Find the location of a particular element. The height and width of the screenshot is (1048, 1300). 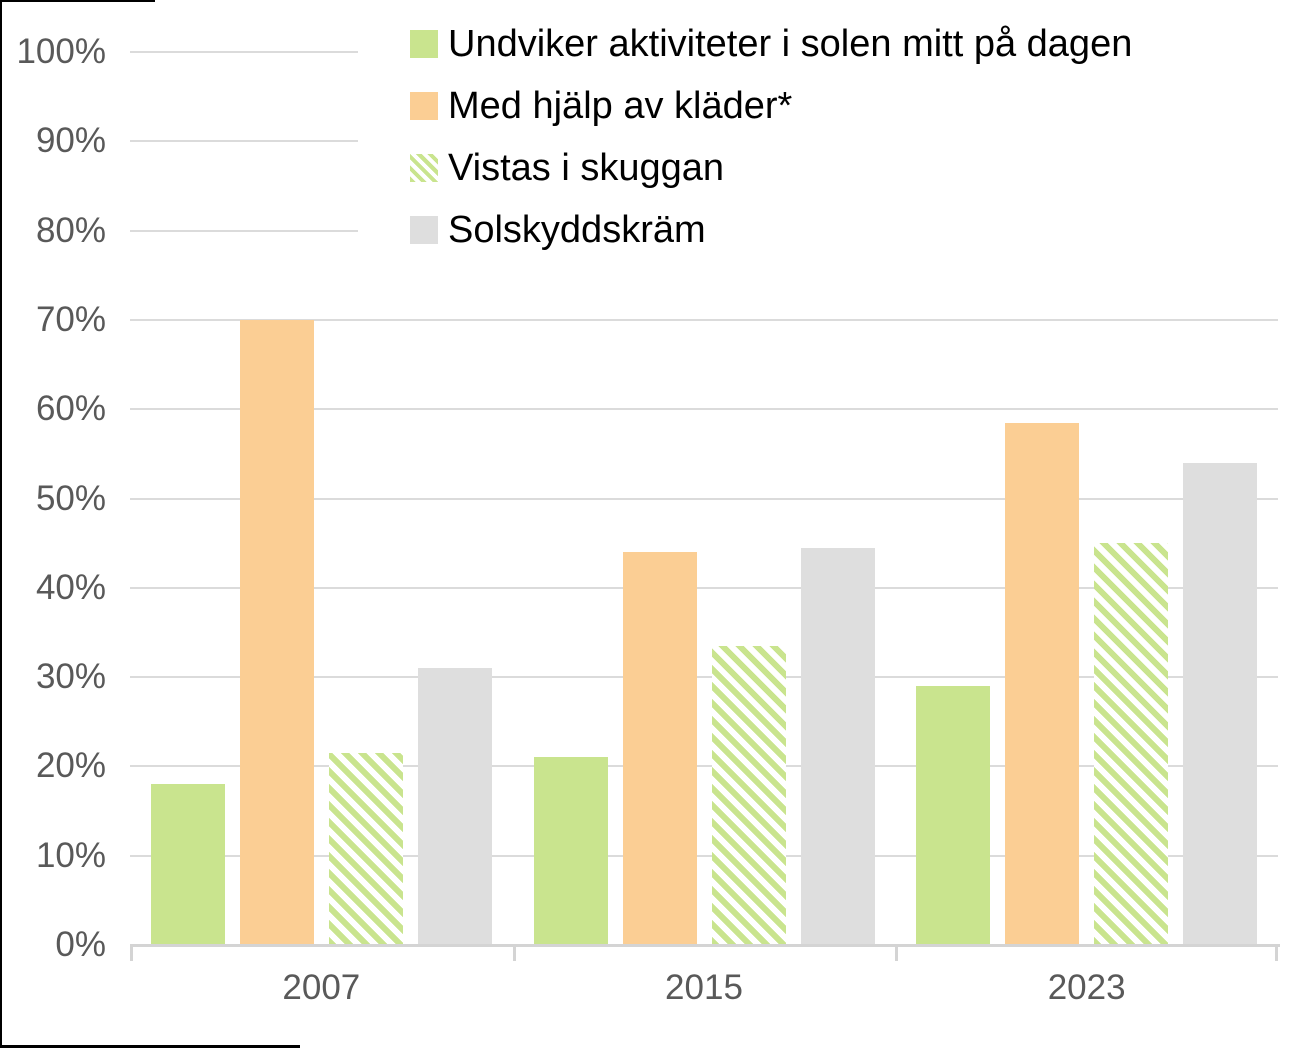

y-tick-label: 90% is located at coordinates (70, 141).